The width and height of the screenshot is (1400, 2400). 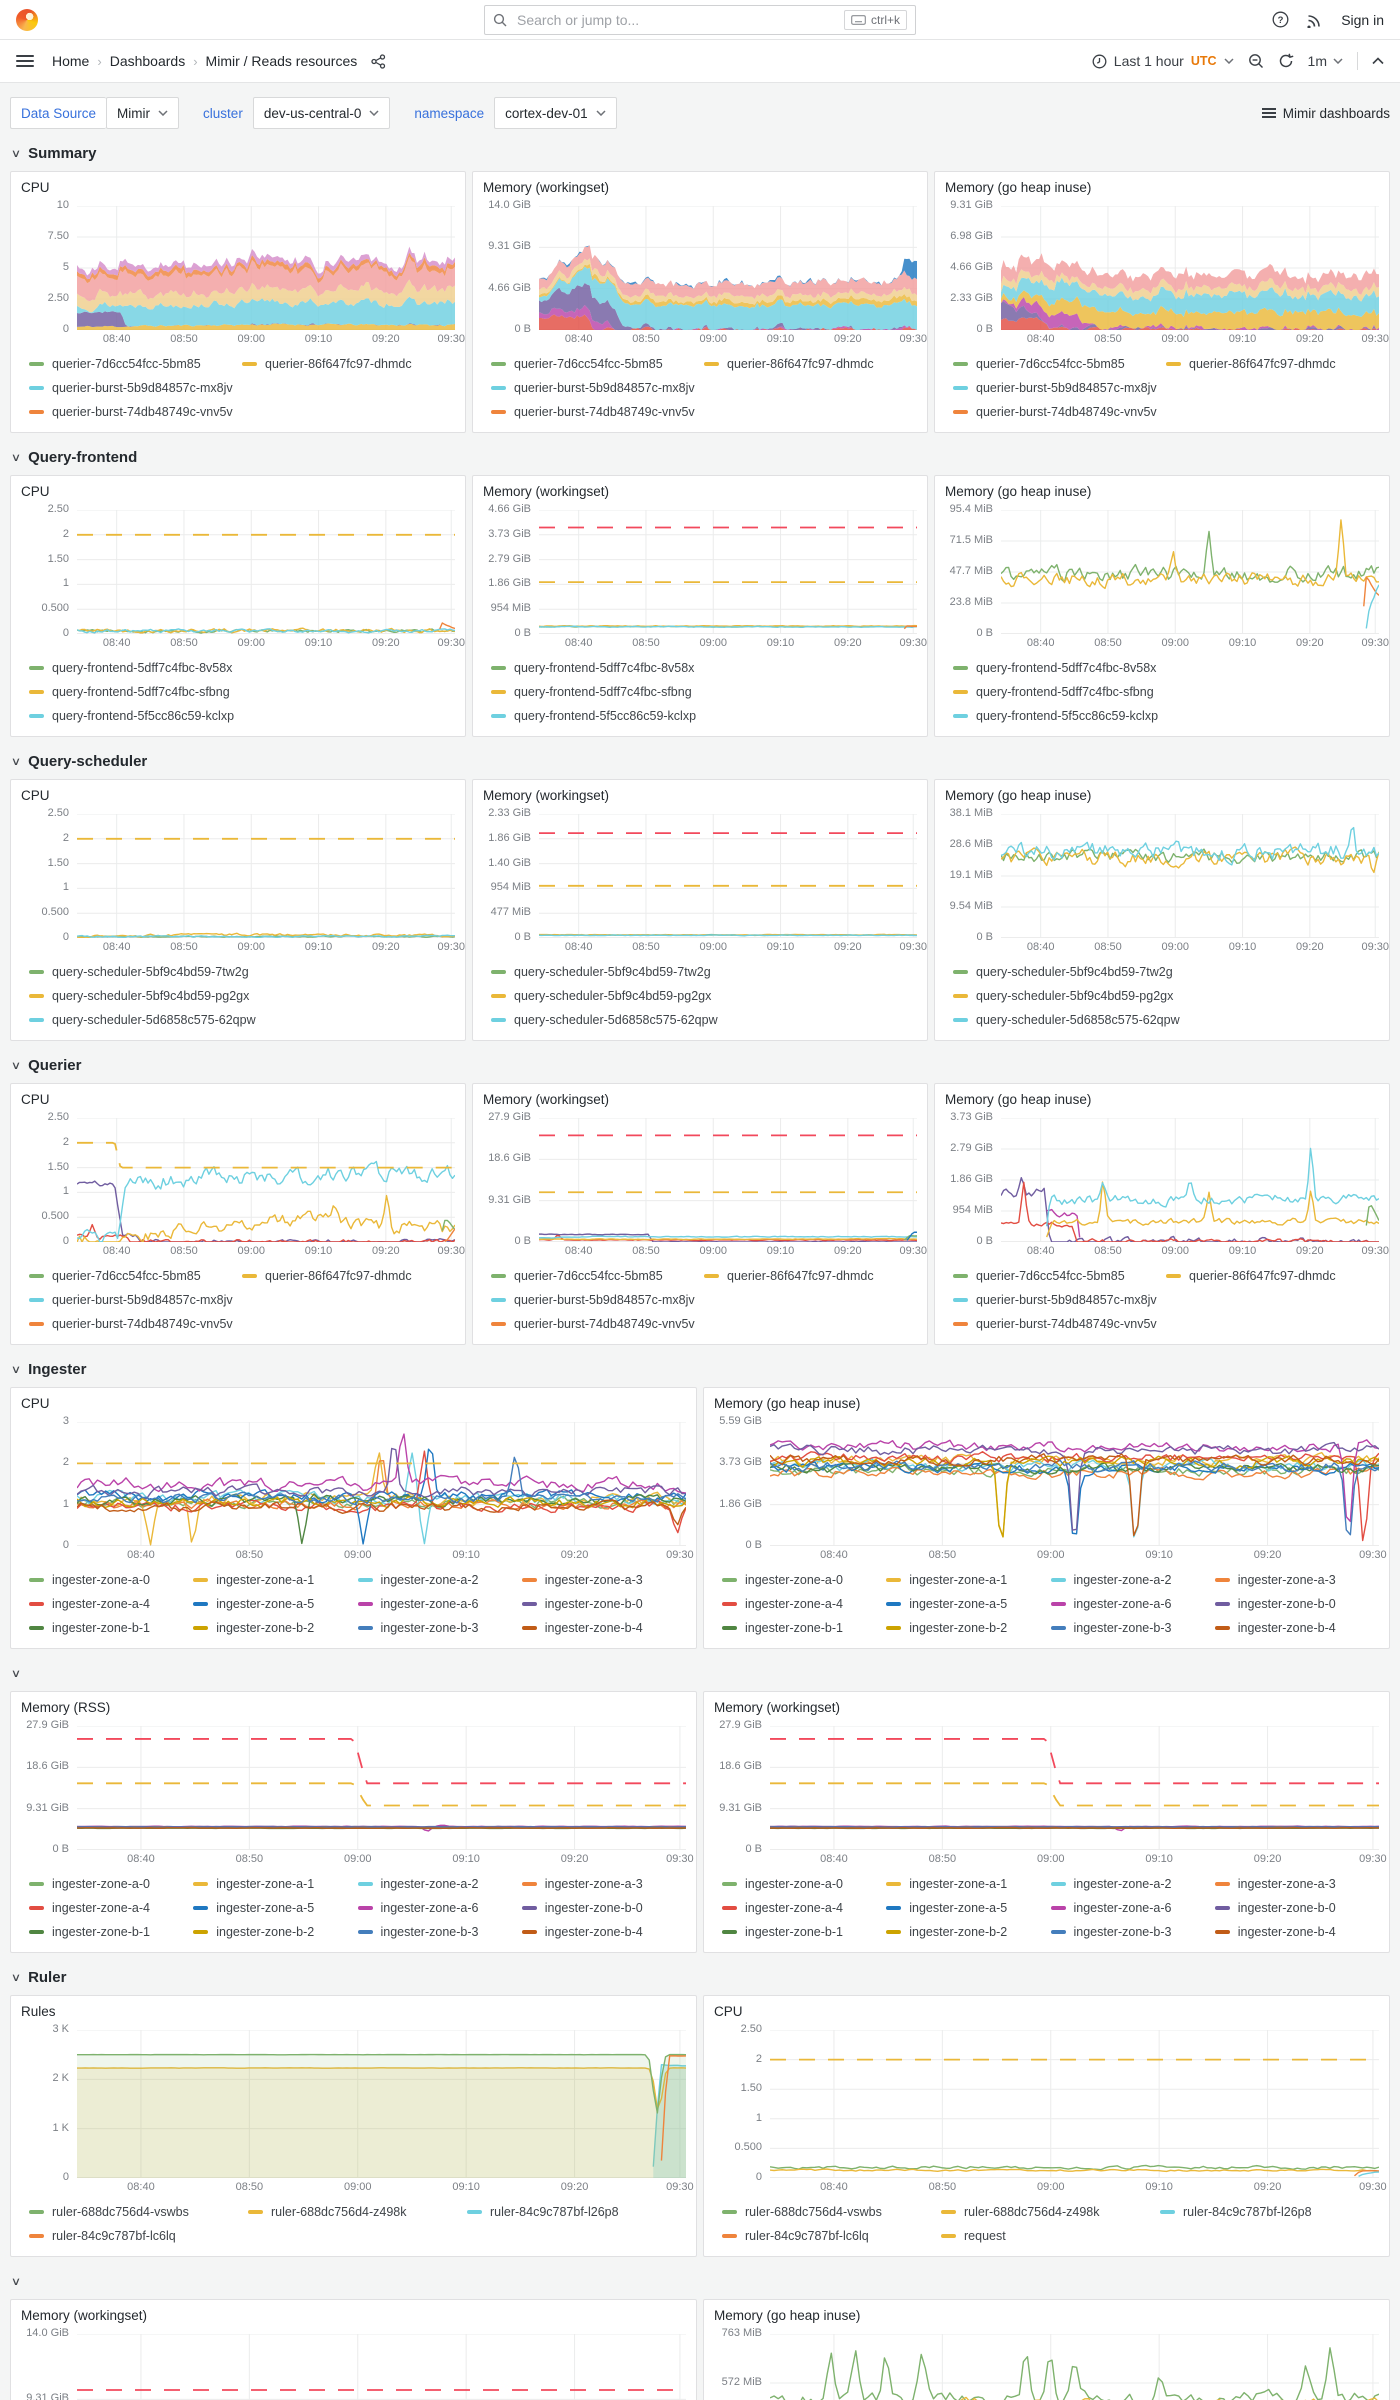 I want to click on grafana-logo, so click(x=27, y=19).